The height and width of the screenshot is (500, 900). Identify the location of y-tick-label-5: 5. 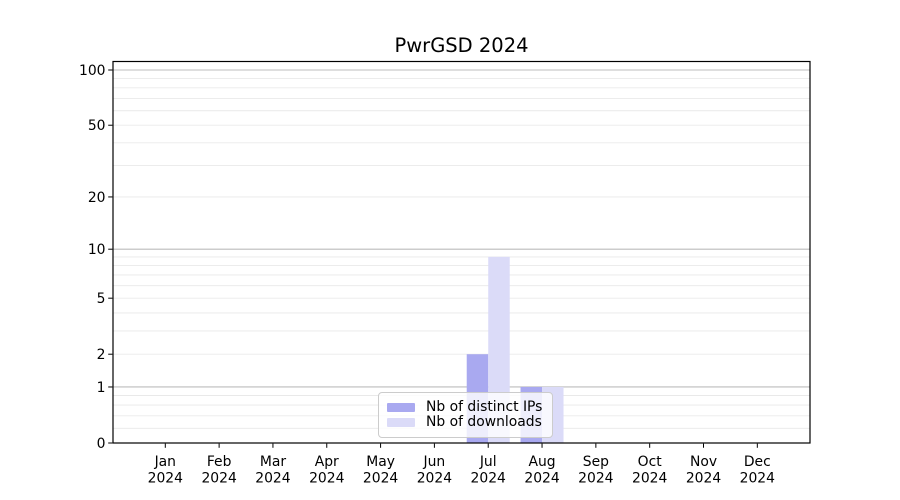
(101, 299).